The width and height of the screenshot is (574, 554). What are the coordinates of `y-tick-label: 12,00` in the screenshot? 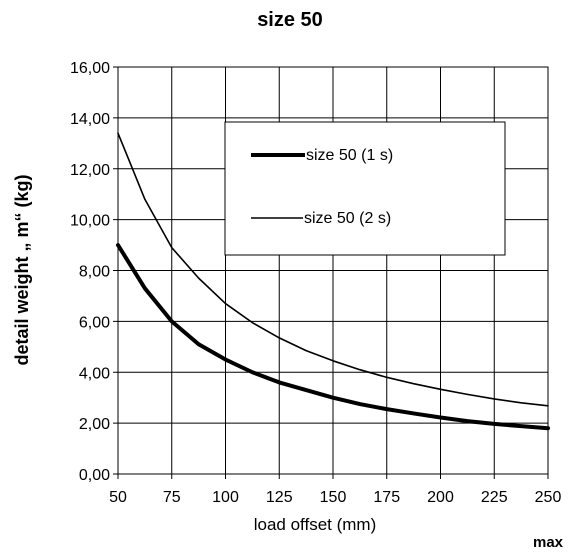 It's located at (90, 170).